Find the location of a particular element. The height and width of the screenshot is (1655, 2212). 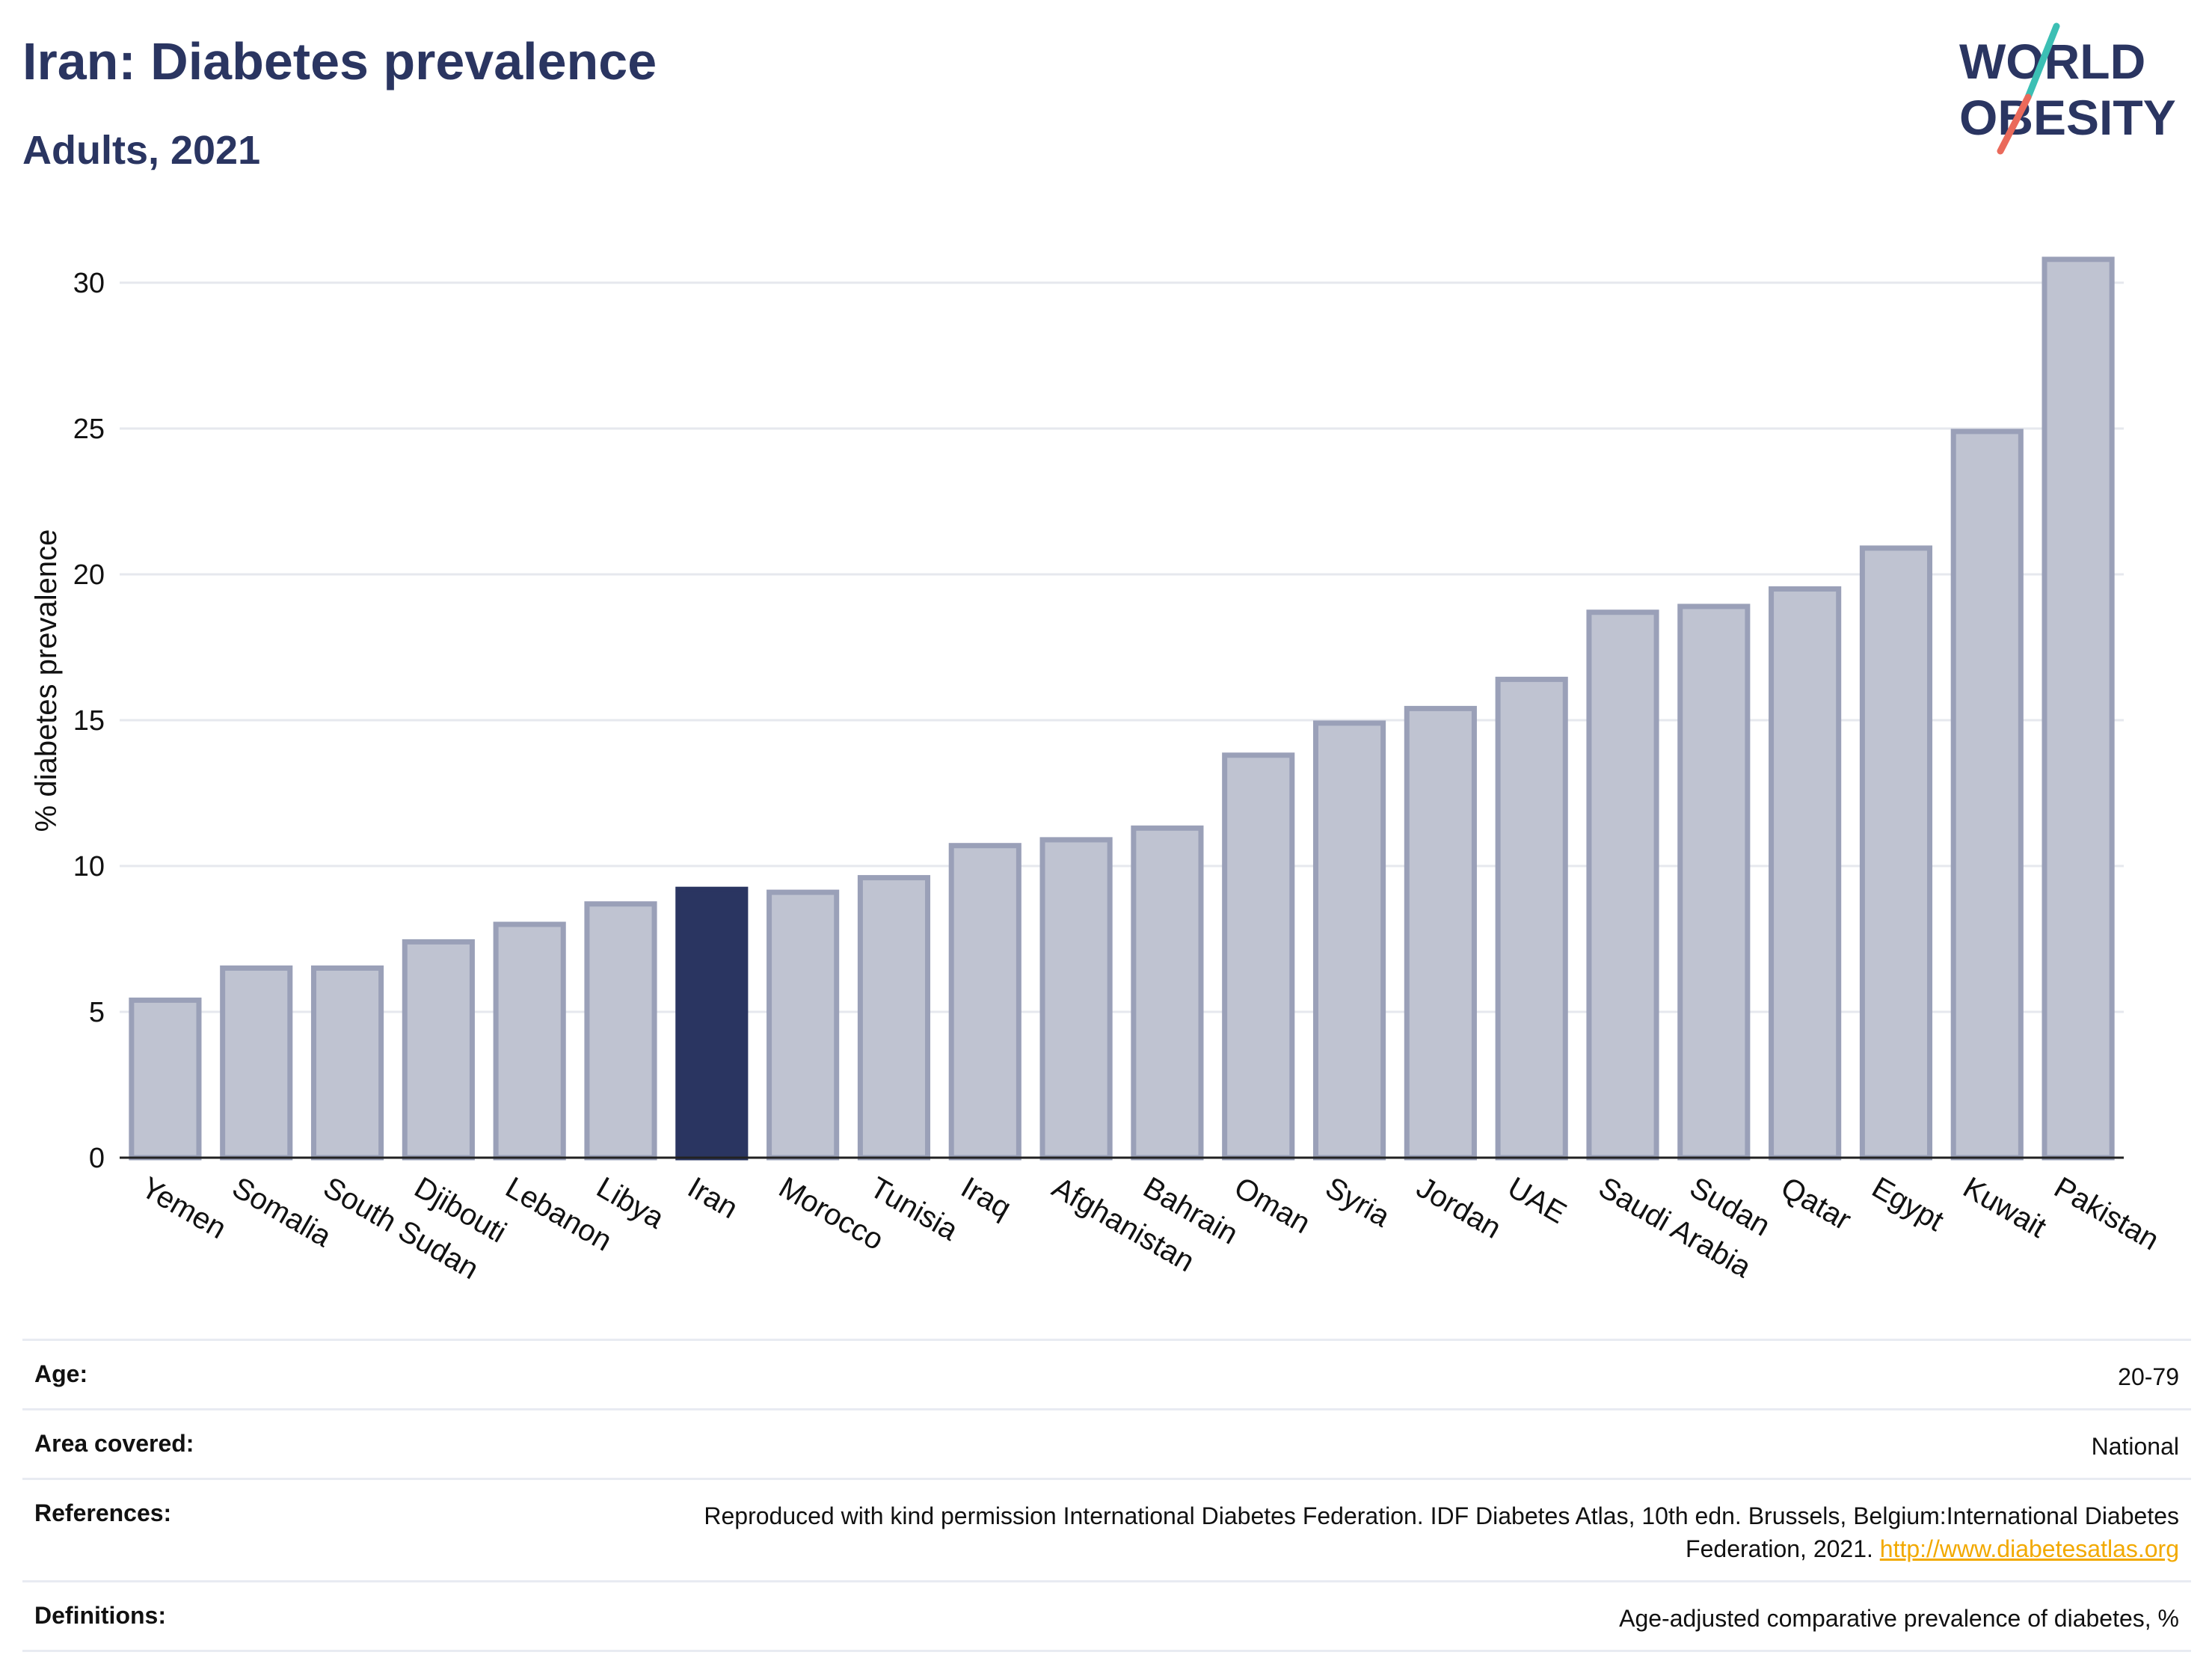

x-tick-label: Morocco is located at coordinates (831, 1214).